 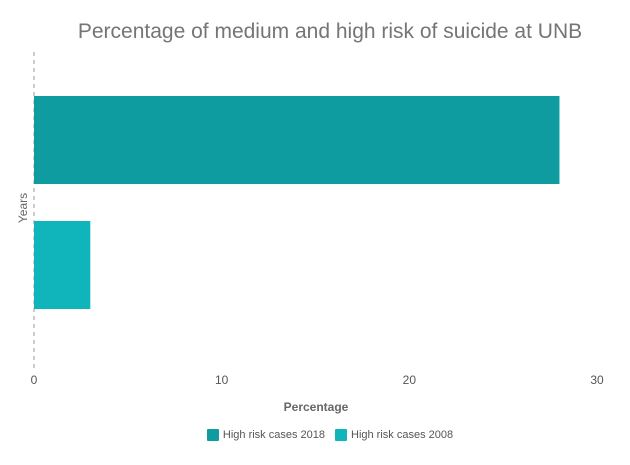 What do you see at coordinates (402, 435) in the screenshot?
I see `legend-label: High risk cases 2008` at bounding box center [402, 435].